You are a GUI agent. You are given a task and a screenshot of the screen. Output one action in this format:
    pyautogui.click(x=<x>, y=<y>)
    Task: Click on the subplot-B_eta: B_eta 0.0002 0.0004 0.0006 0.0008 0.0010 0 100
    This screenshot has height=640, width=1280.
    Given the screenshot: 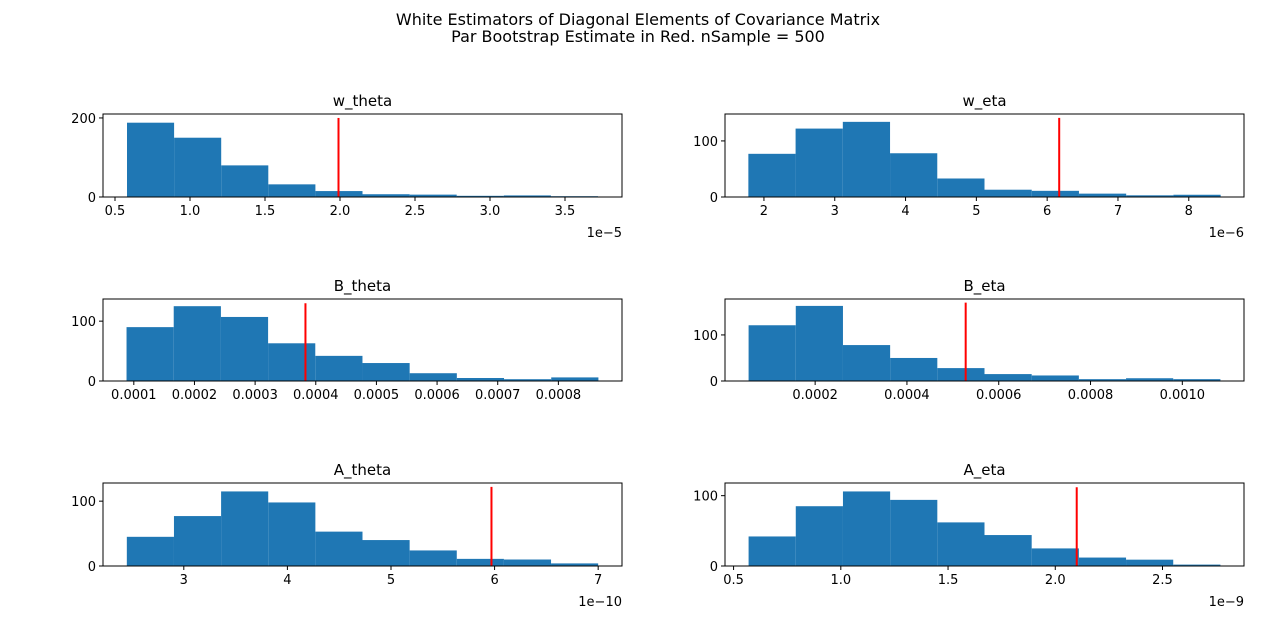 What is the action you would take?
    pyautogui.click(x=969, y=340)
    